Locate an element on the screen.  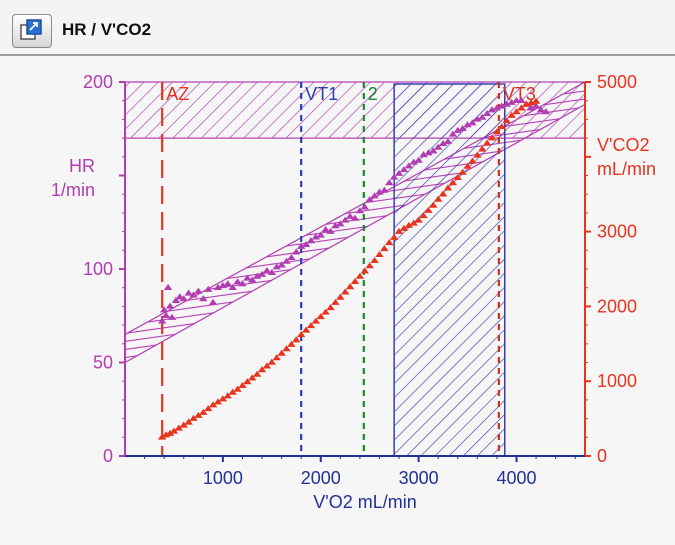
right-tick-label: 1000 is located at coordinates (617, 381).